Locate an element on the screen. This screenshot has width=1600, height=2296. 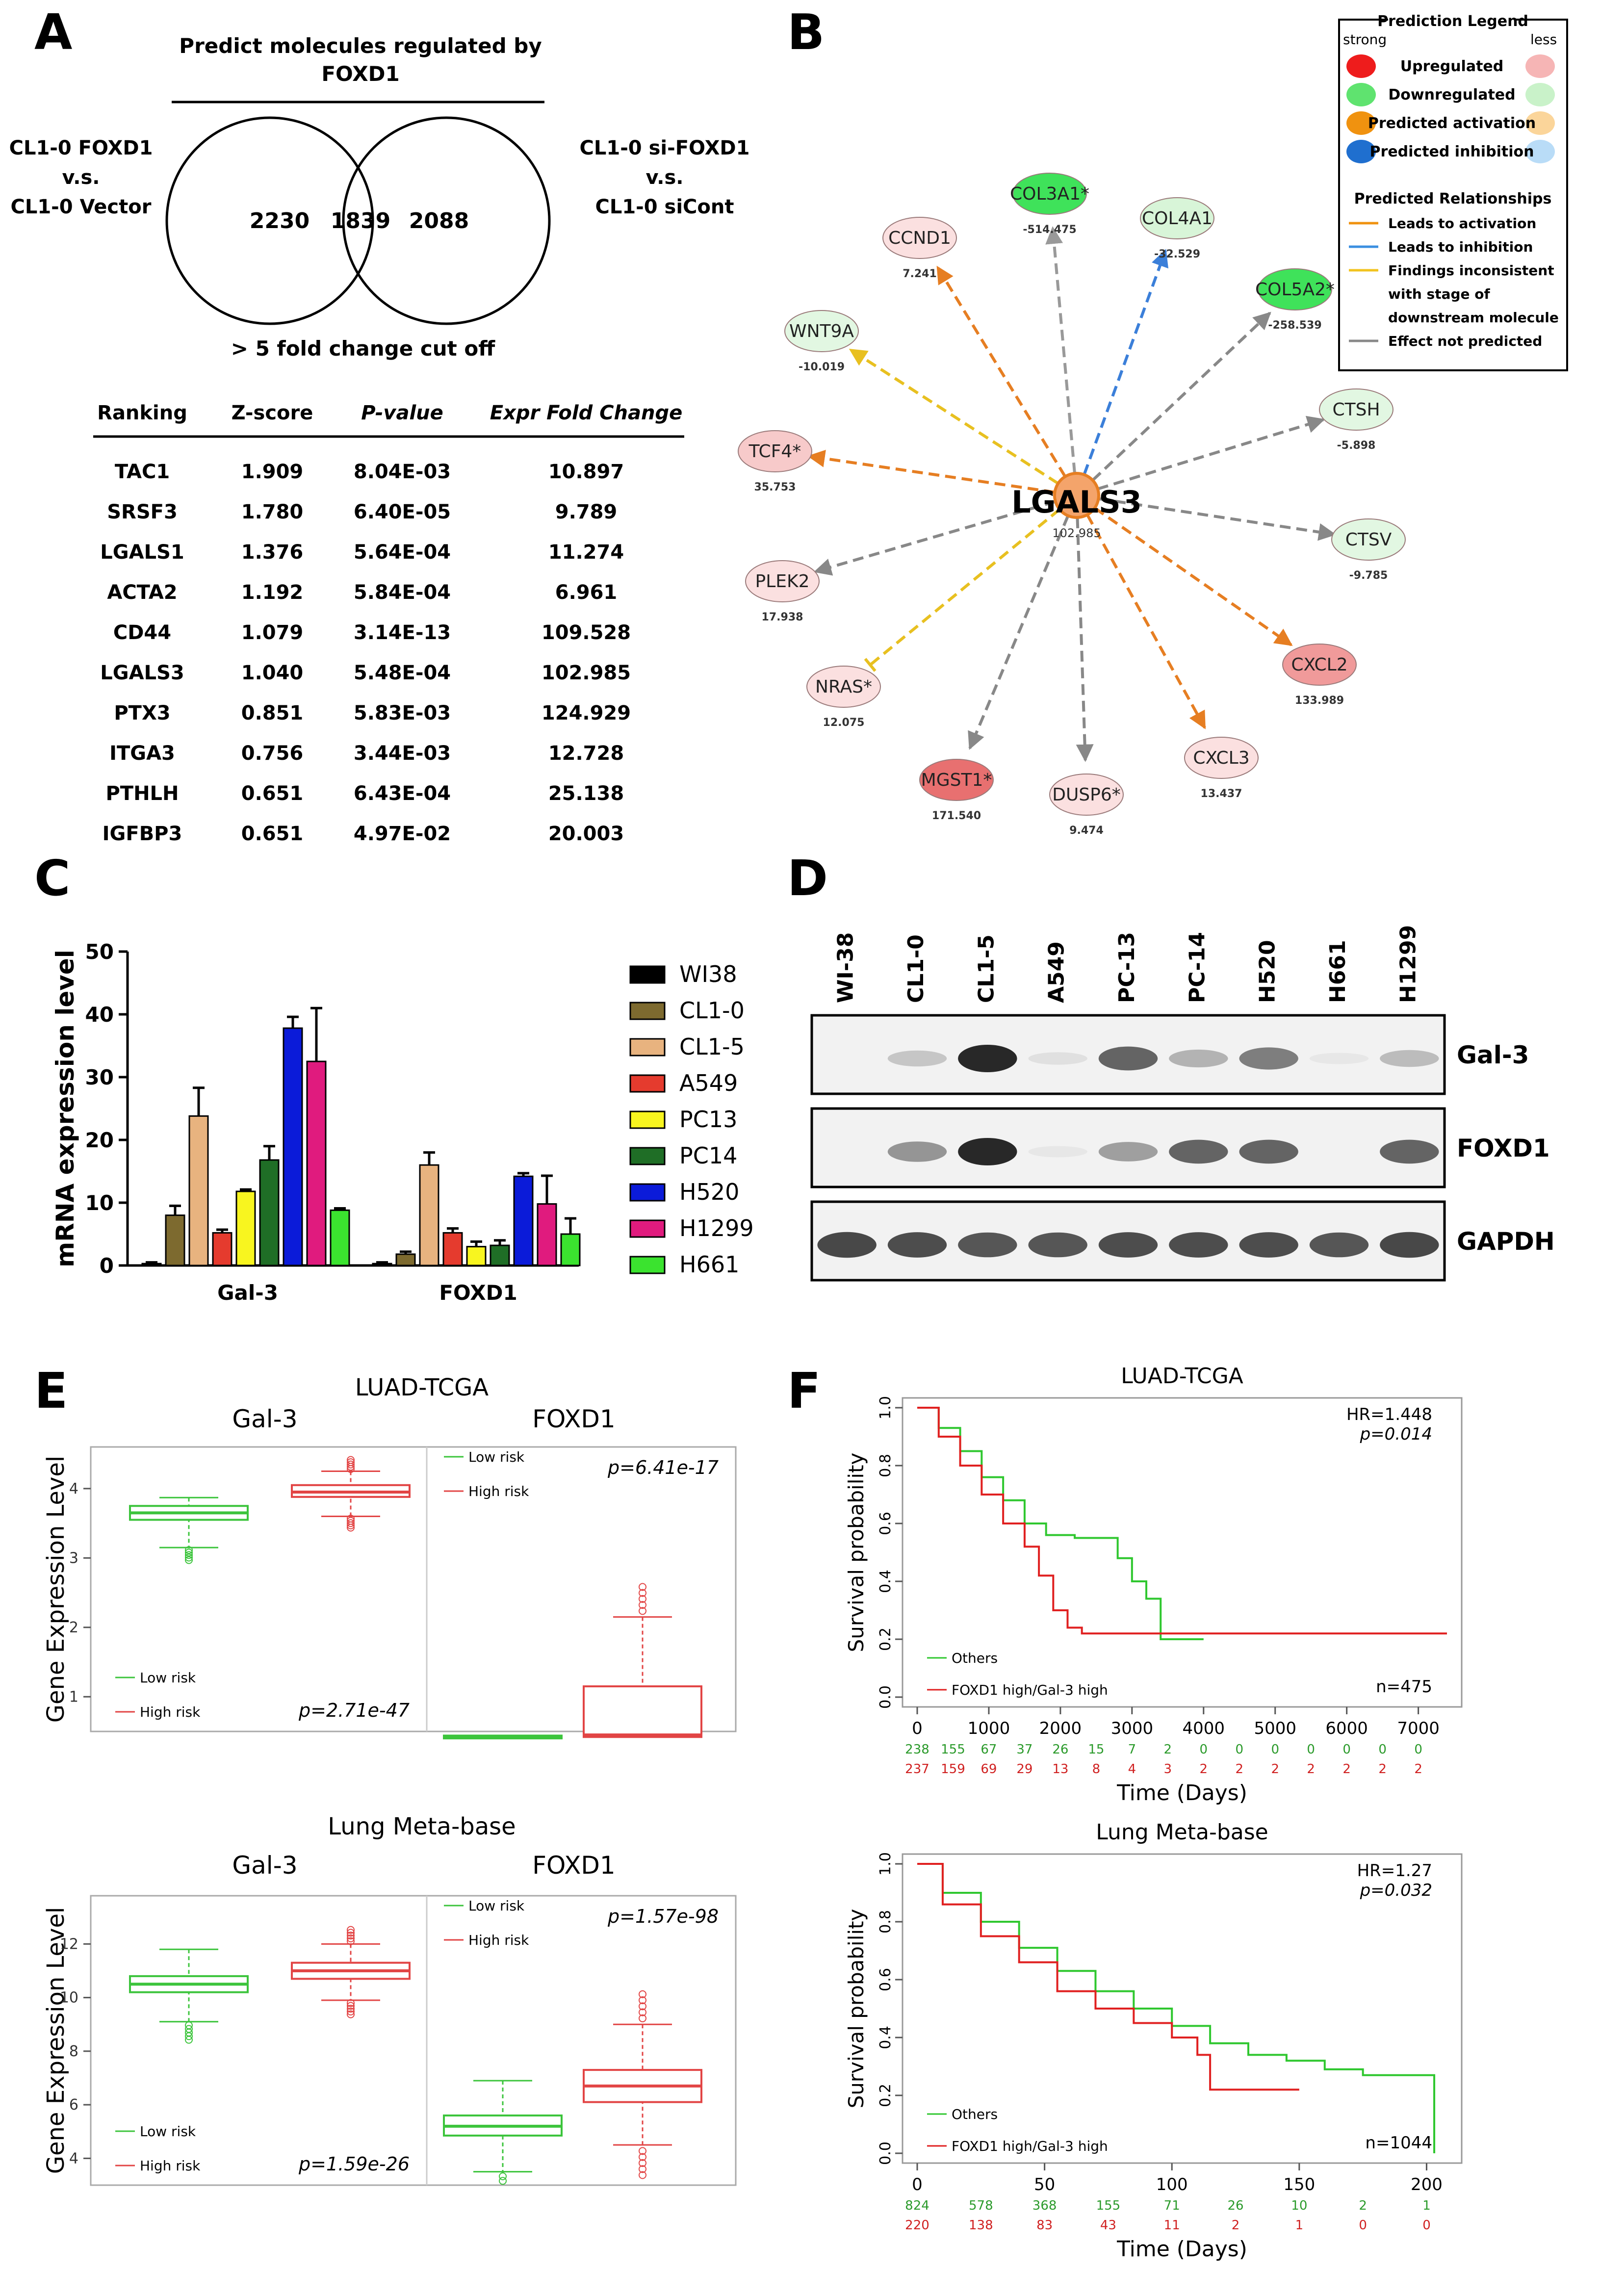
inhibition-bar is located at coordinates (870, 665).